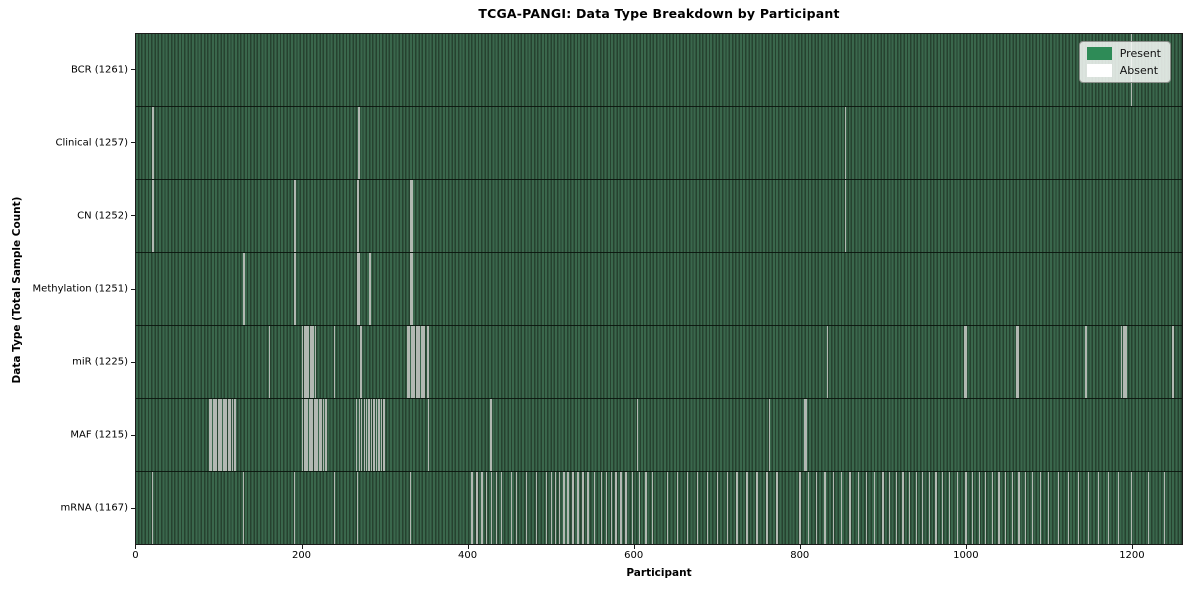 This screenshot has height=600, width=1200. What do you see at coordinates (99, 70) in the screenshot?
I see `y-tick-label-BCR: BCR (1261)` at bounding box center [99, 70].